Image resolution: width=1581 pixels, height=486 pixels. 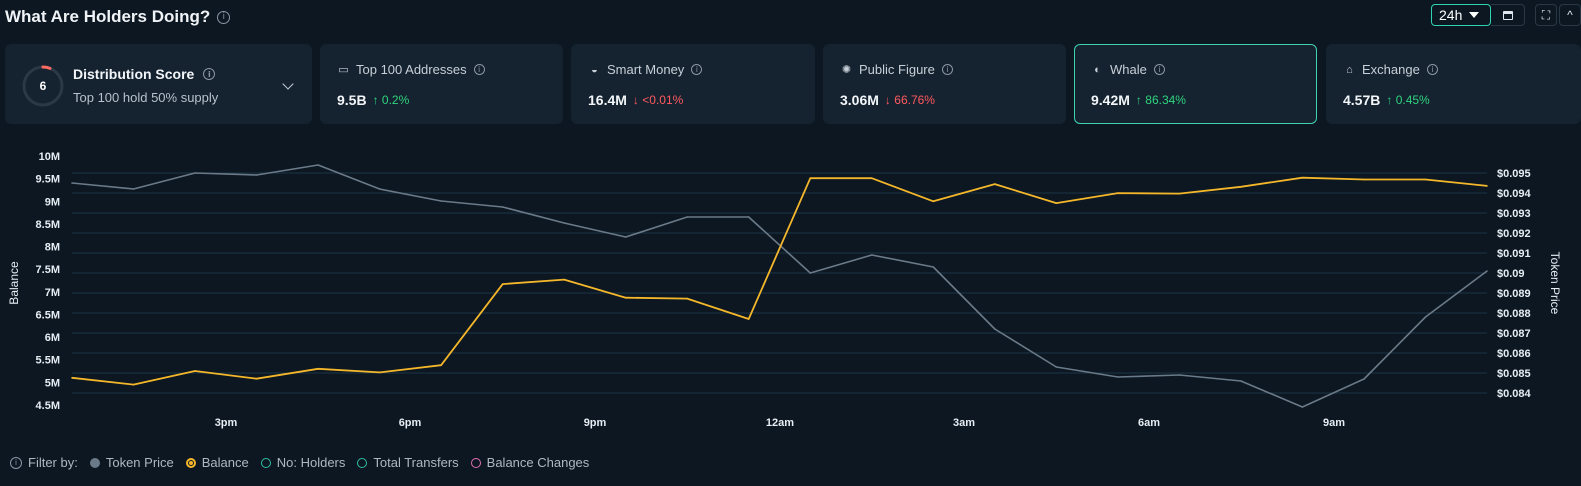 I want to click on y-left-tick-label: 9.5M, so click(x=48, y=180).